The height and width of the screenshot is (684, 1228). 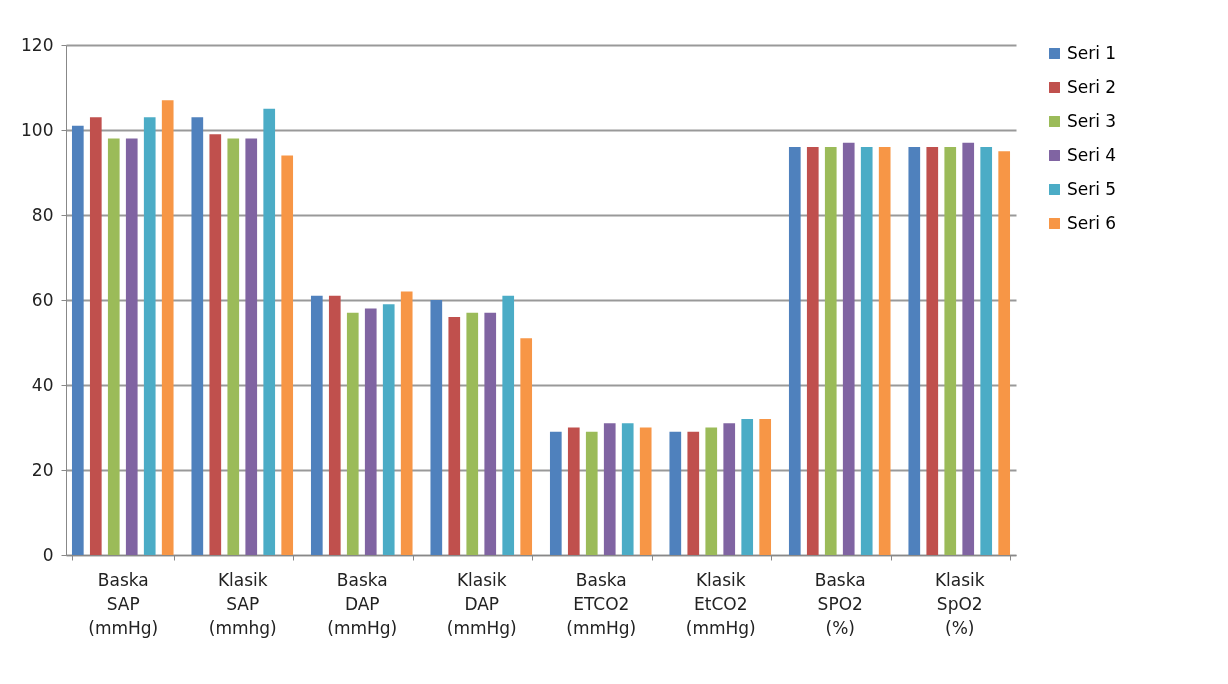 I want to click on x-tick-label: Klasik DAP (mmHg), so click(x=481, y=603).